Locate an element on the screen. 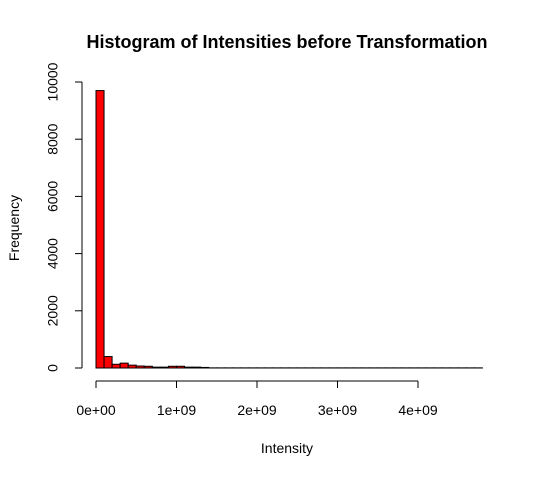 Image resolution: width=538 pixels, height=477 pixels. x-axis: 0e+00 1e+09 2e+09 3e+09 4e+09 is located at coordinates (257, 399).